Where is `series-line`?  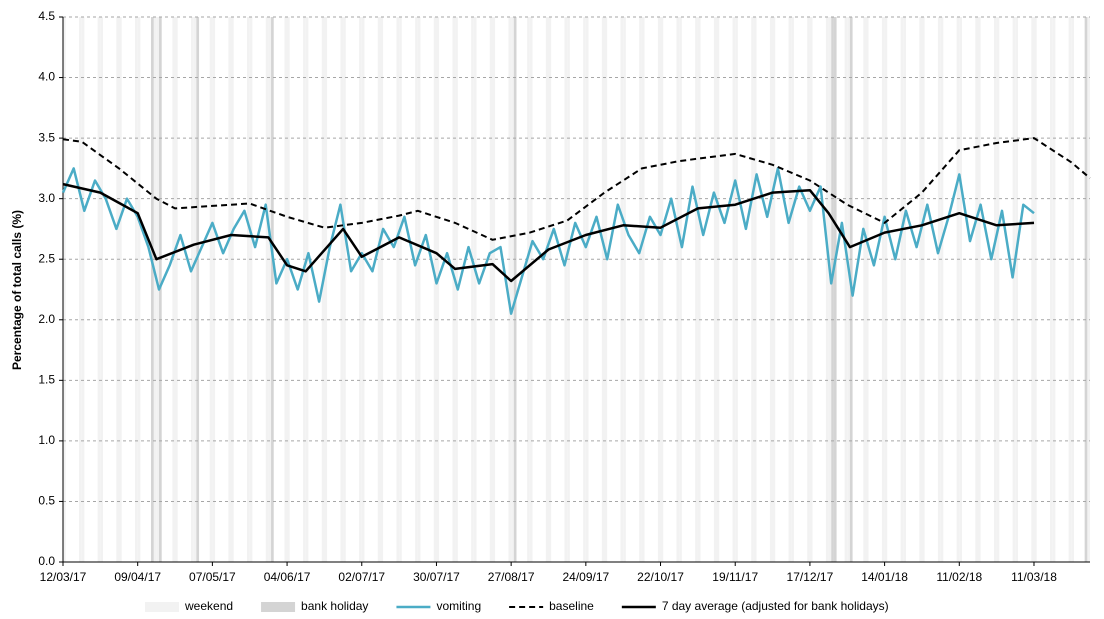 series-line is located at coordinates (548, 232).